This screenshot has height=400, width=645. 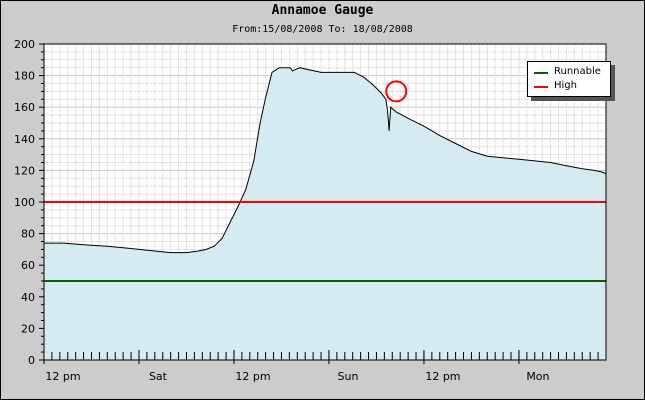 What do you see at coordinates (24, 76) in the screenshot?
I see `y-tick-label: 180` at bounding box center [24, 76].